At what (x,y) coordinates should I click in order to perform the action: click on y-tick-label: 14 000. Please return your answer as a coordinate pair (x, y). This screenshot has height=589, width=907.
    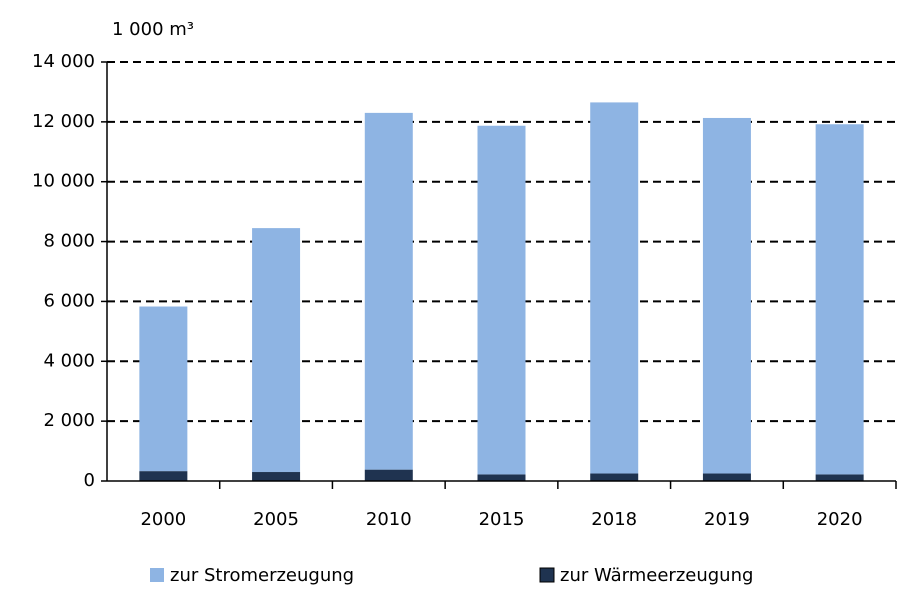
    Looking at the image, I should click on (63, 61).